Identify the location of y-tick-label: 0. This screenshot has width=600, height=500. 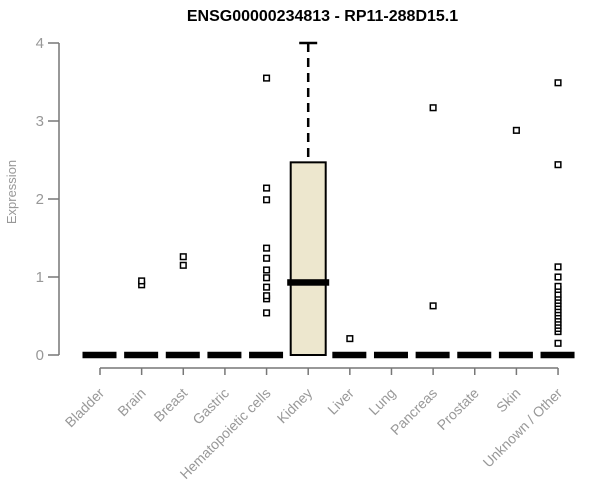
(40, 355).